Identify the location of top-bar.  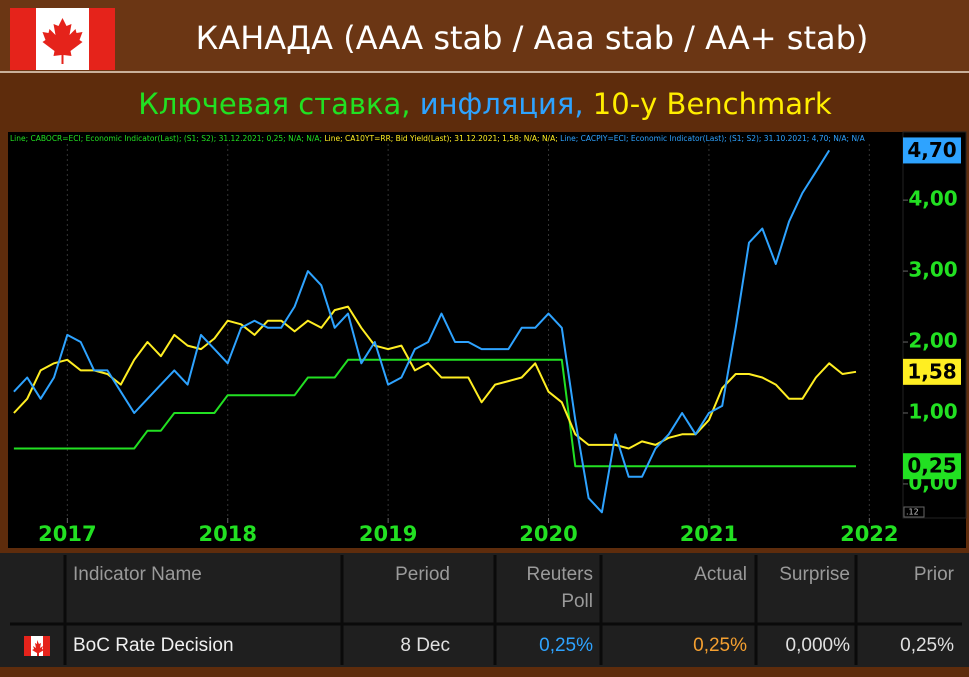
(484, 36).